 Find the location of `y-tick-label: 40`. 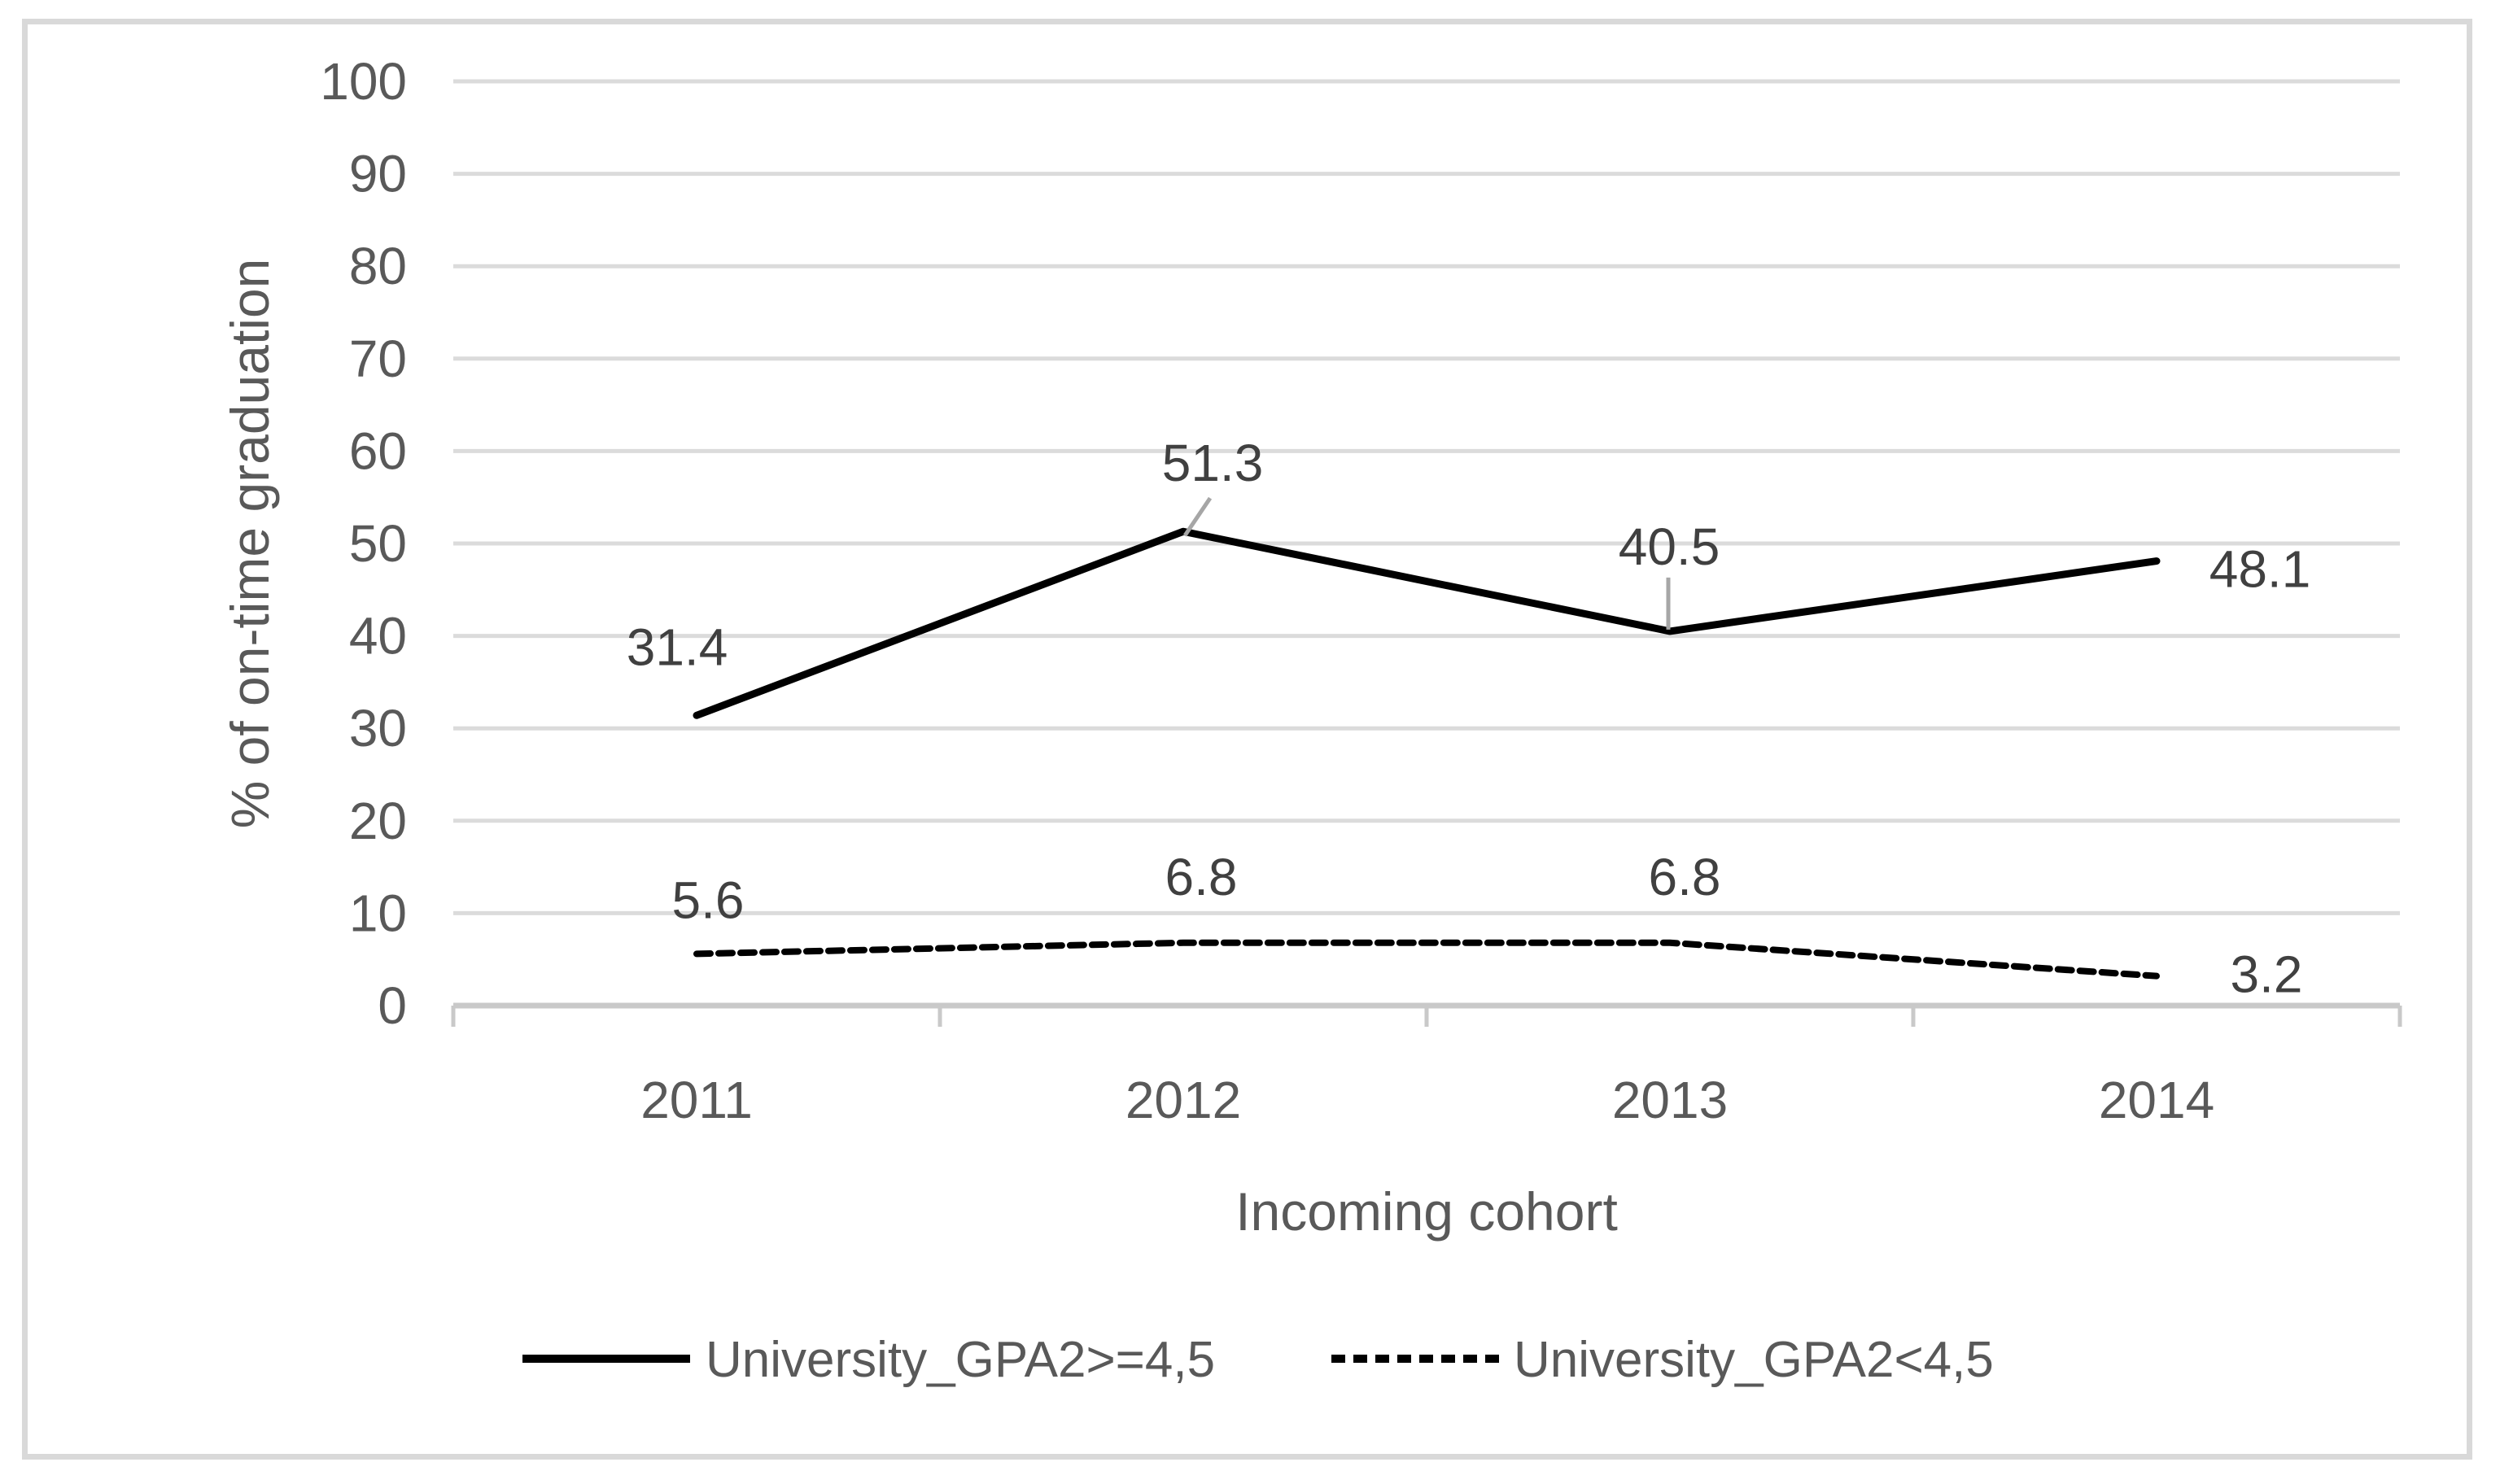

y-tick-label: 40 is located at coordinates (378, 637).